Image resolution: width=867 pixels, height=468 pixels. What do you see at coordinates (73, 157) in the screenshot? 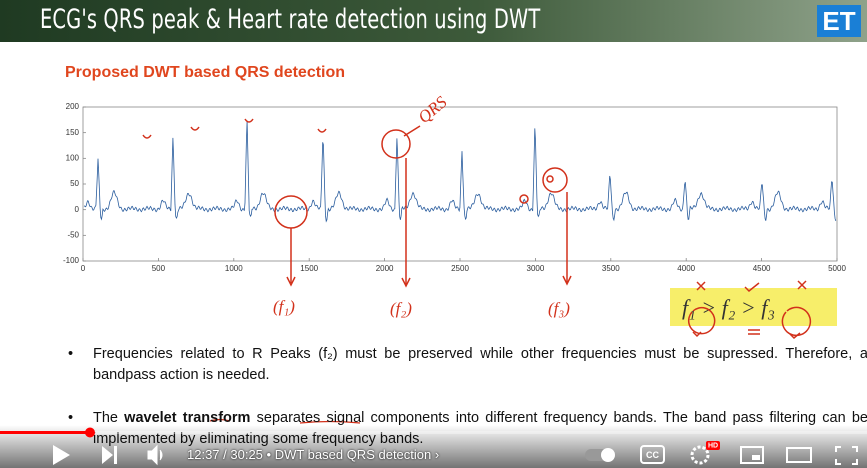
I see `y-tick-label: 100` at bounding box center [73, 157].